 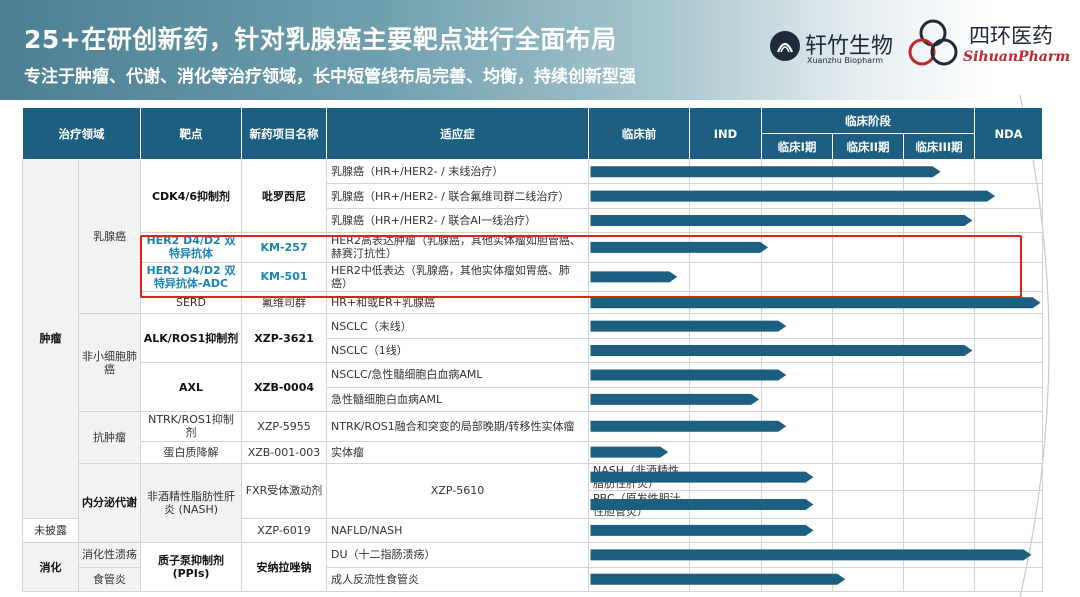 I want to click on table-row: 消化 消化性溃疡 质子泵抑制剂 (PPIs) 安纳拉唑钠 DU（十二指肠溃疡）, so click(x=533, y=567).